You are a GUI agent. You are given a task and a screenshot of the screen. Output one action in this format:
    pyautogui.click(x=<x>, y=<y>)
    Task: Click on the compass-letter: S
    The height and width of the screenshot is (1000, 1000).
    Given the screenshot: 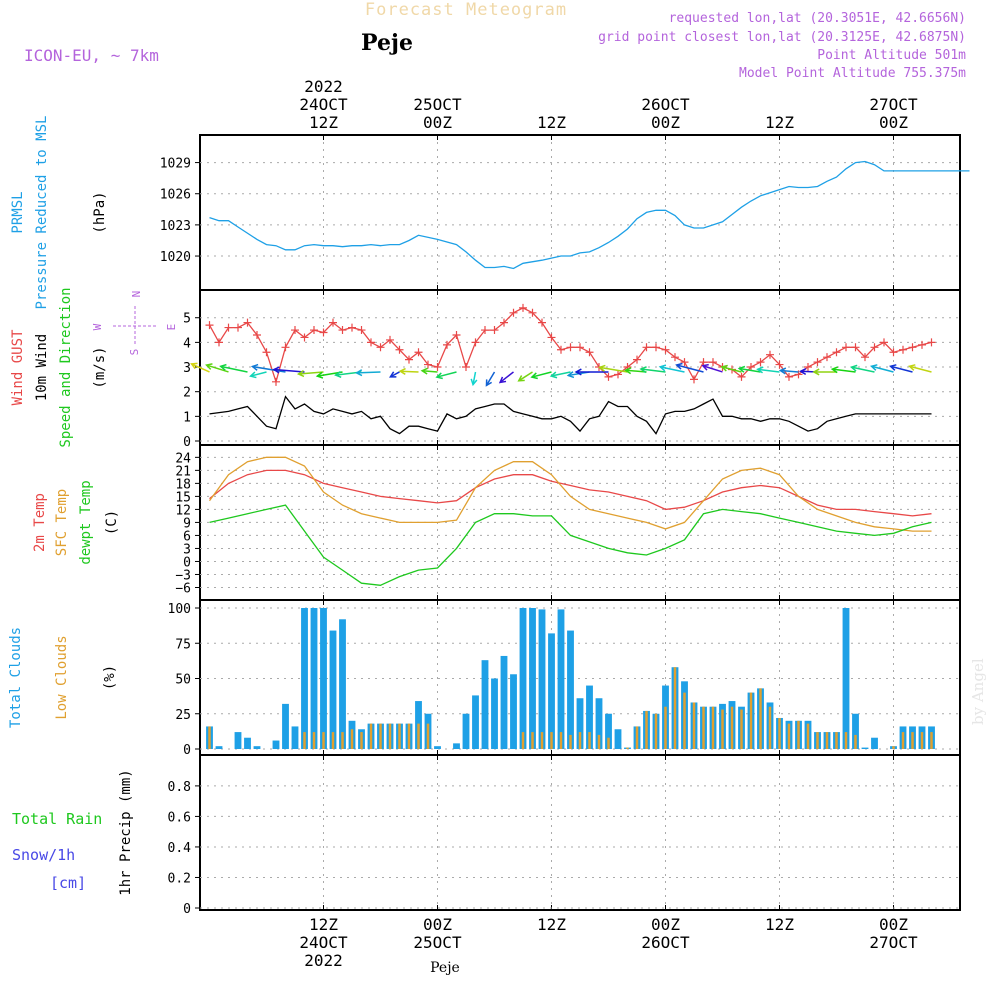 What is the action you would take?
    pyautogui.click(x=134, y=352)
    